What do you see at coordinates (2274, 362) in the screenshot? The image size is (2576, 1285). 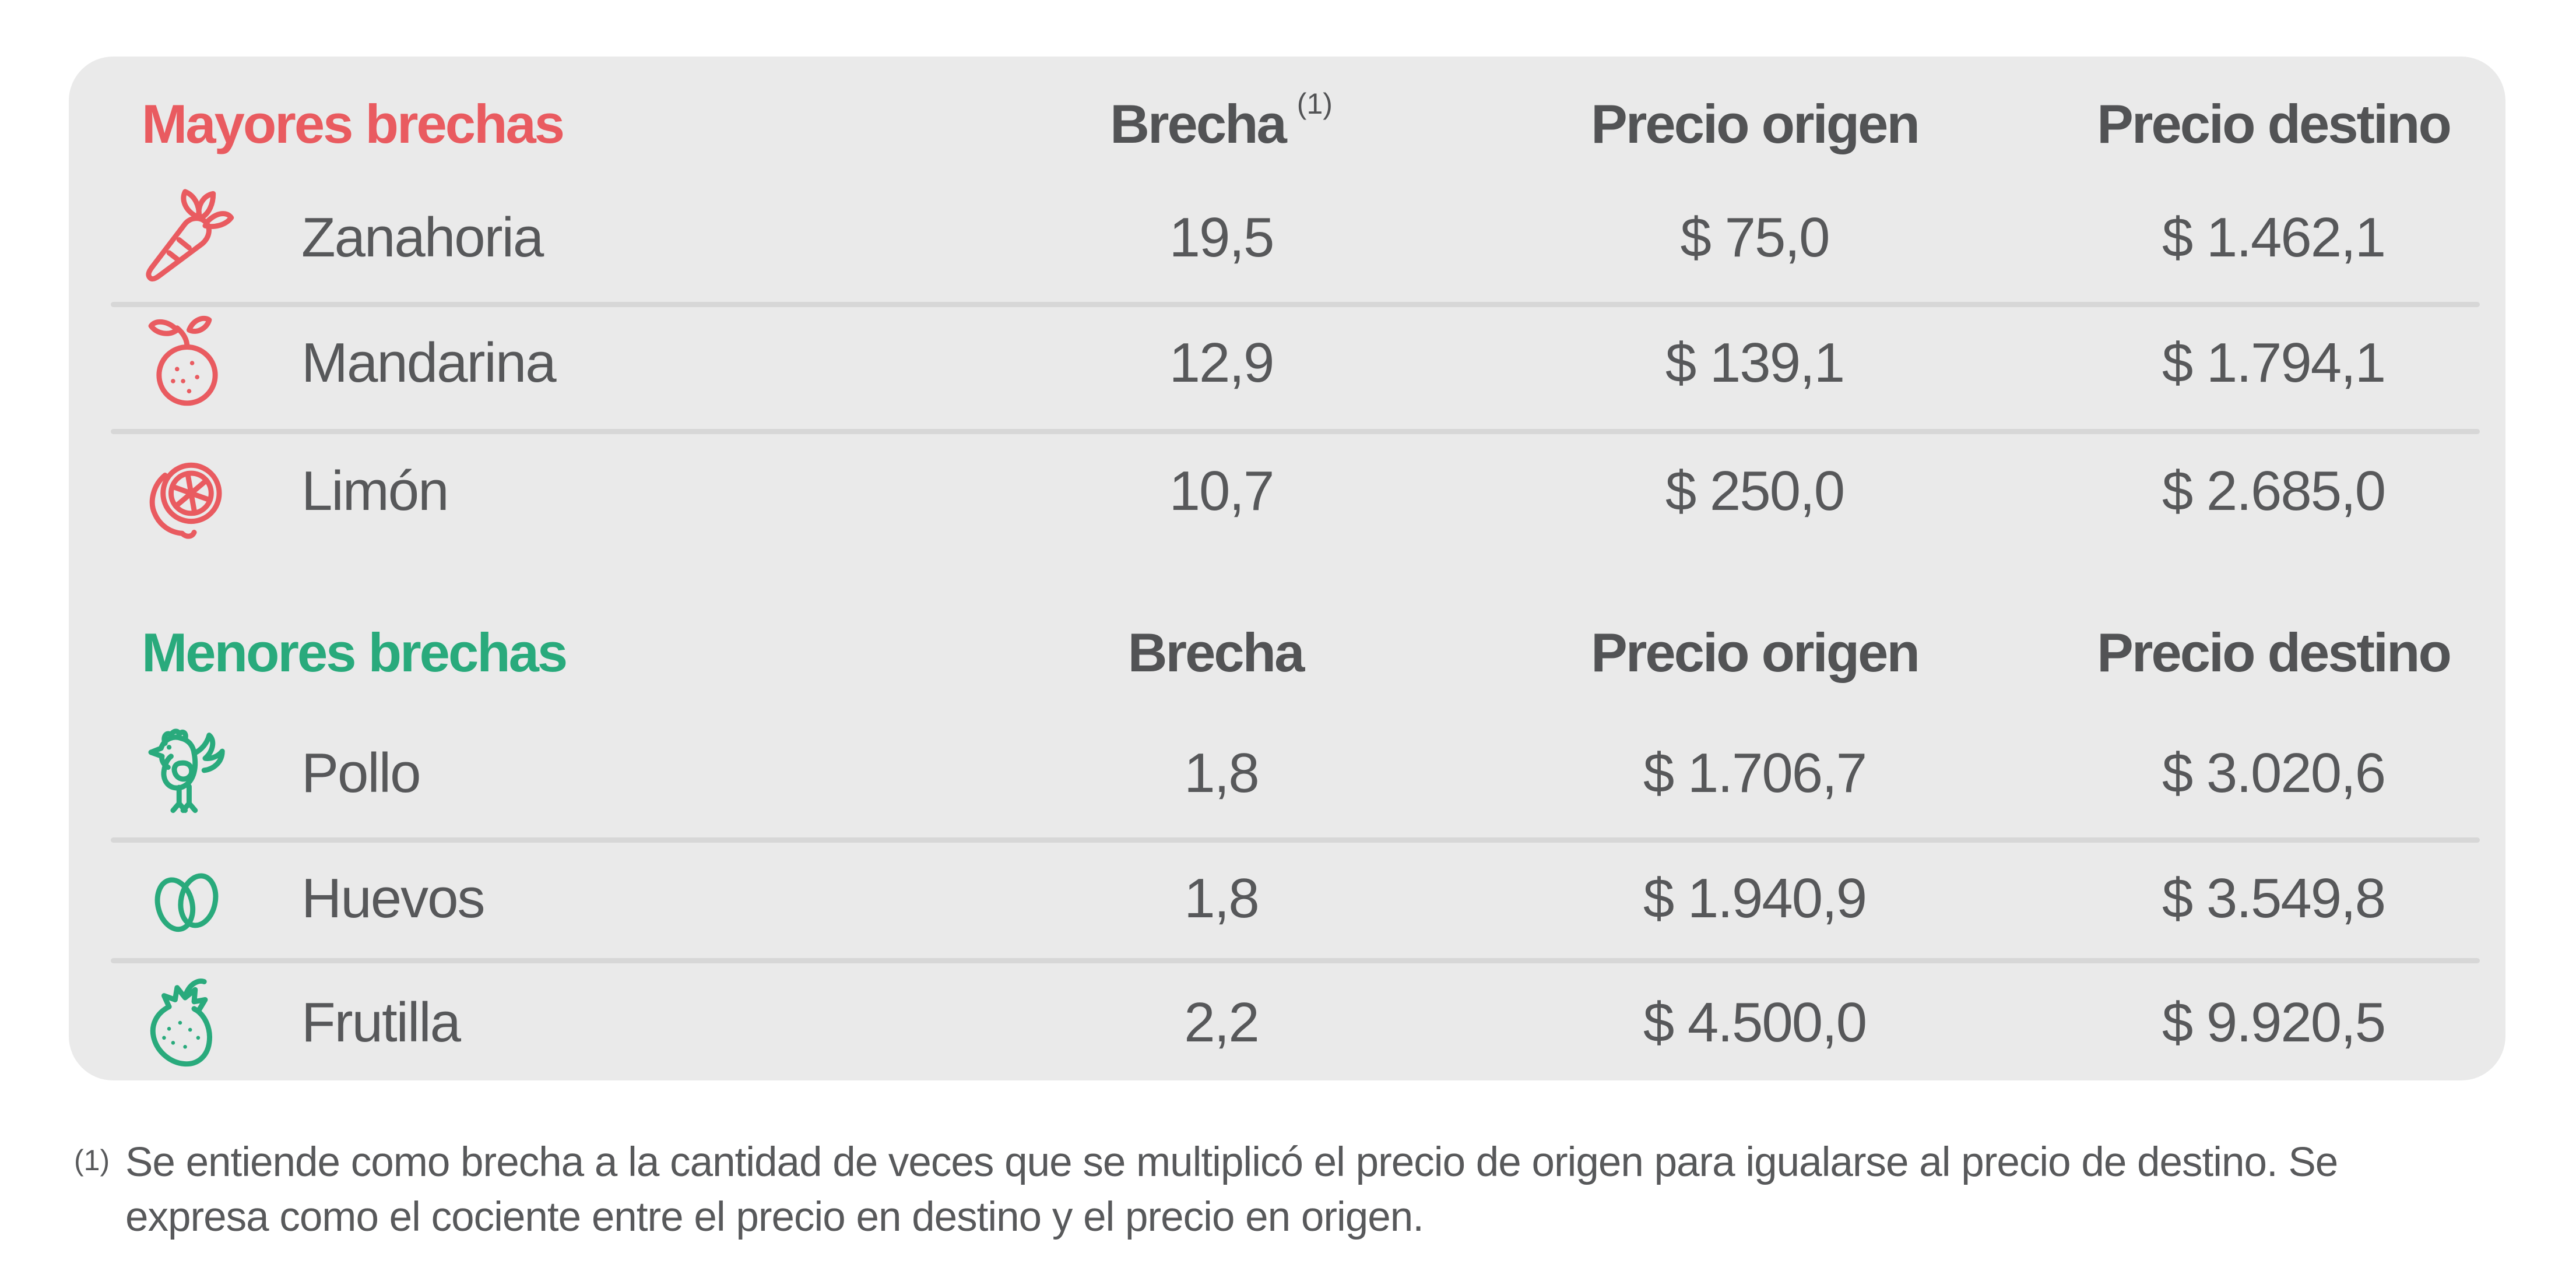 I see `precio-destino-value: $ 1.794,1` at bounding box center [2274, 362].